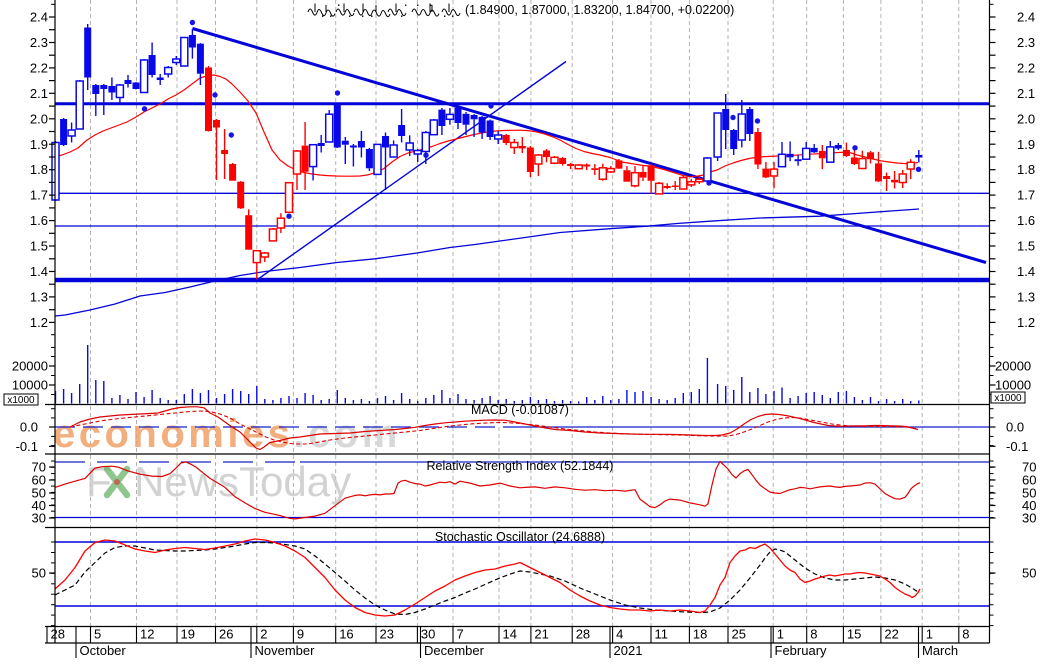 The width and height of the screenshot is (1040, 664). What do you see at coordinates (541, 634) in the screenshot?
I see `svg-text: 21` at bounding box center [541, 634].